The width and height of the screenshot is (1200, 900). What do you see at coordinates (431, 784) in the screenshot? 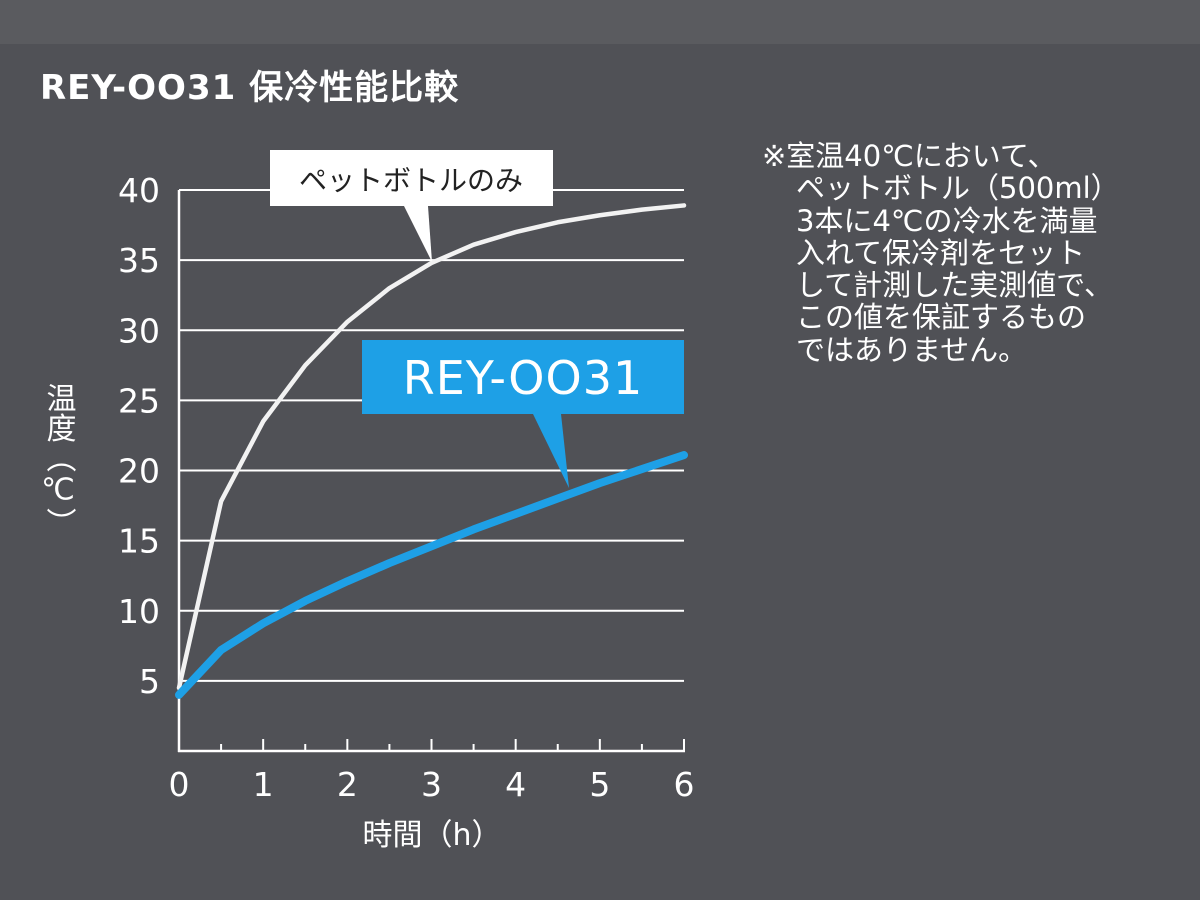
I see `x-tick-label: 3` at bounding box center [431, 784].